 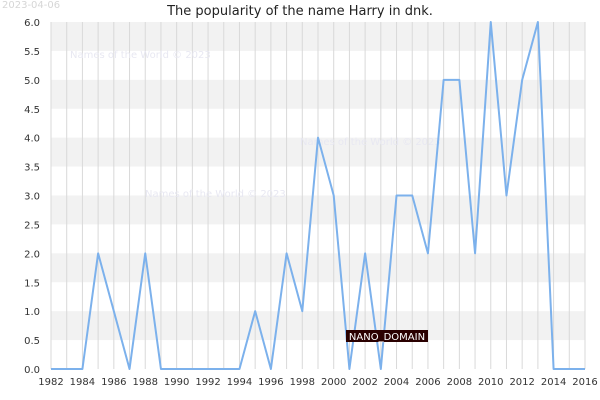 I want to click on y-tick-label: 4.0, so click(x=32, y=139).